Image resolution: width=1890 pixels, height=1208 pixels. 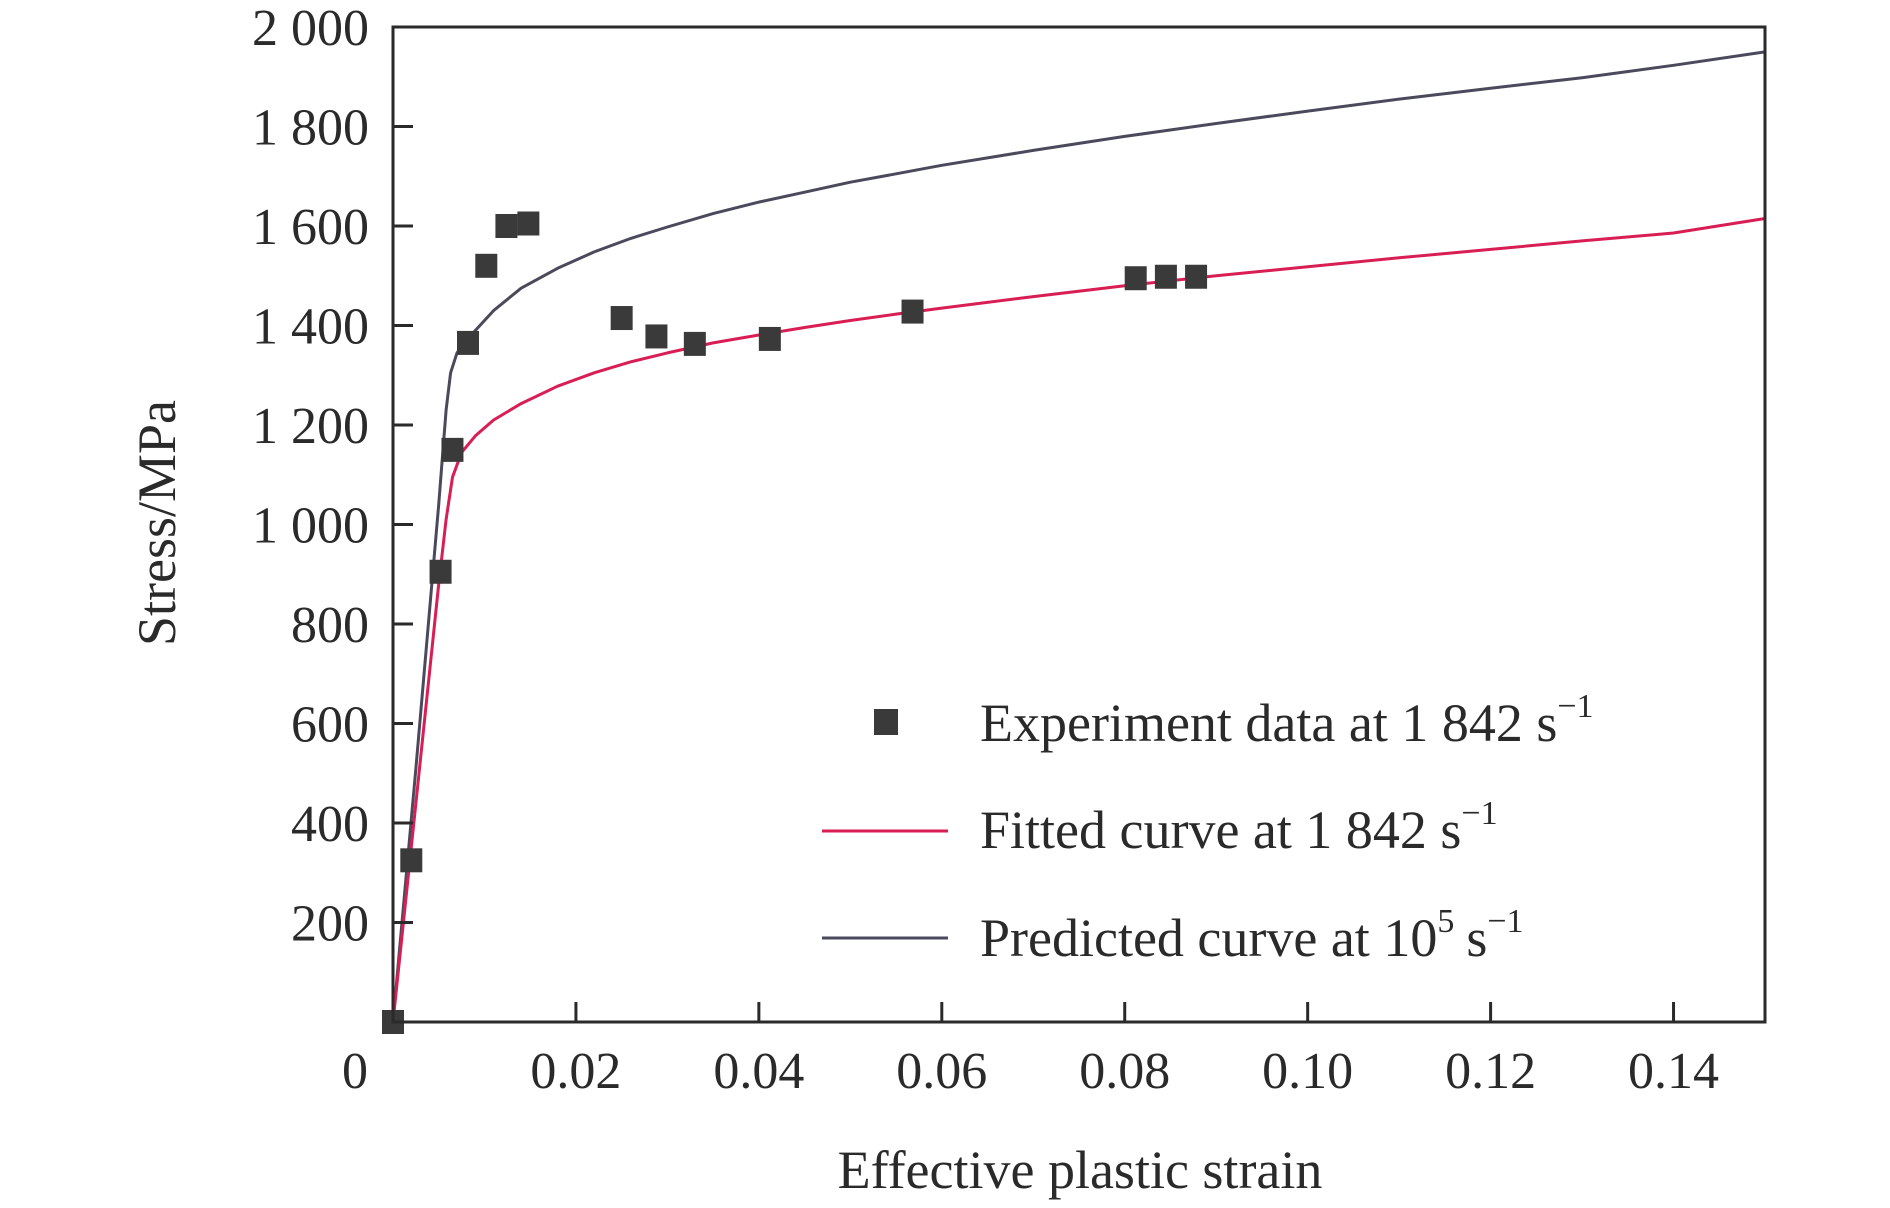 I want to click on x-axis-title: Effective plastic strain, so click(x=1080, y=1170).